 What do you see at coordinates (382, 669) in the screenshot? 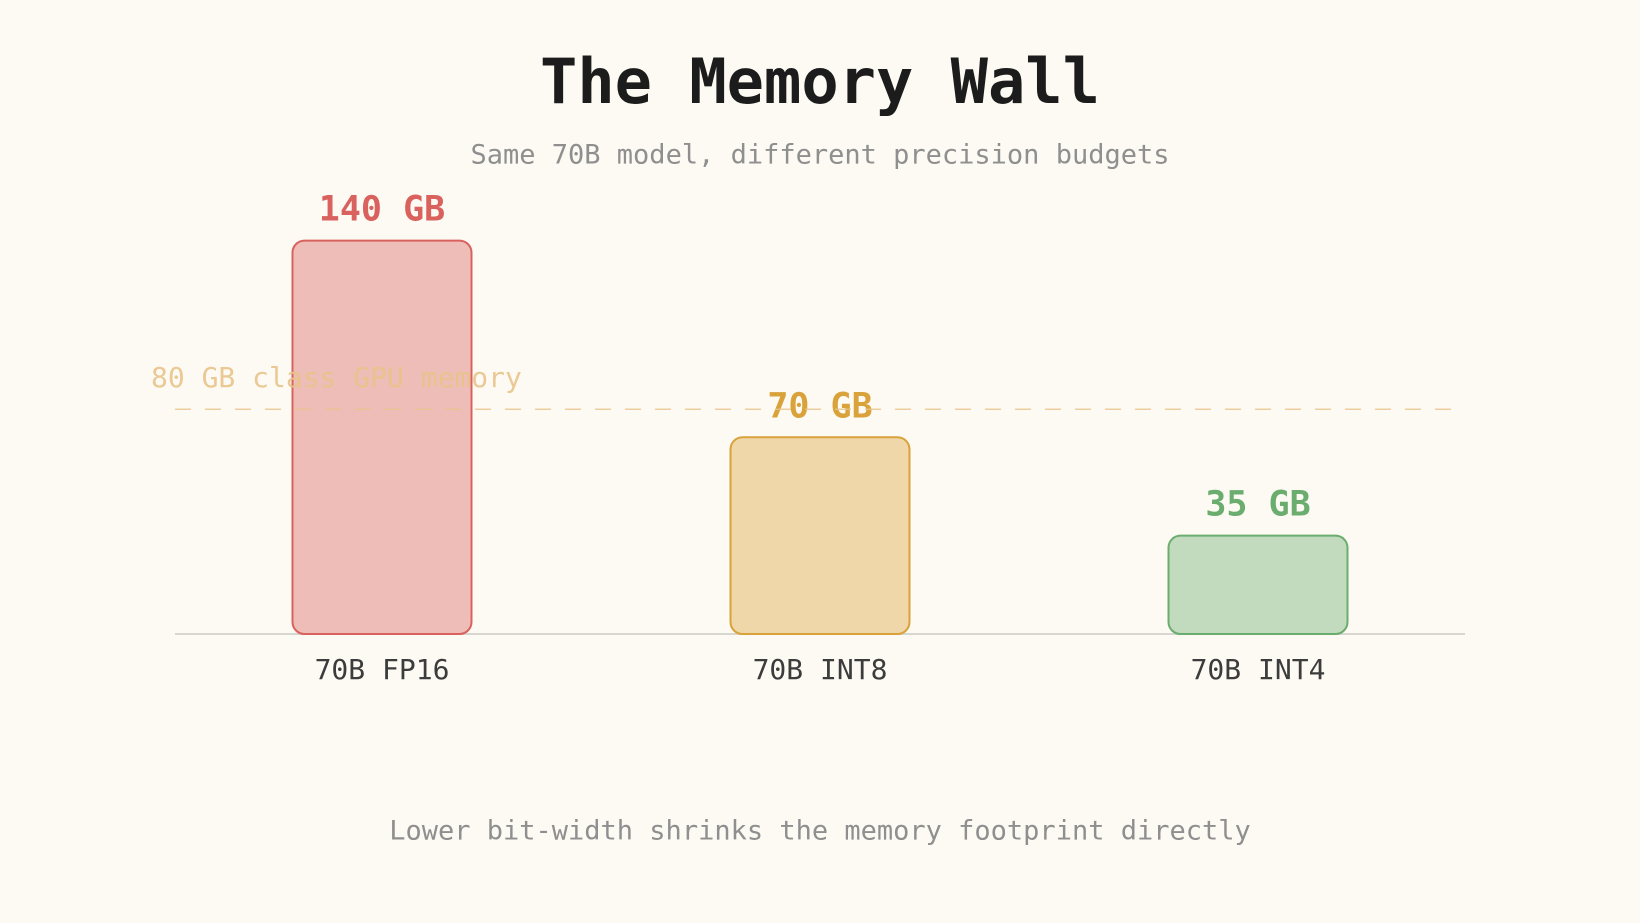
I see `x-tick-label: 70B FP16` at bounding box center [382, 669].